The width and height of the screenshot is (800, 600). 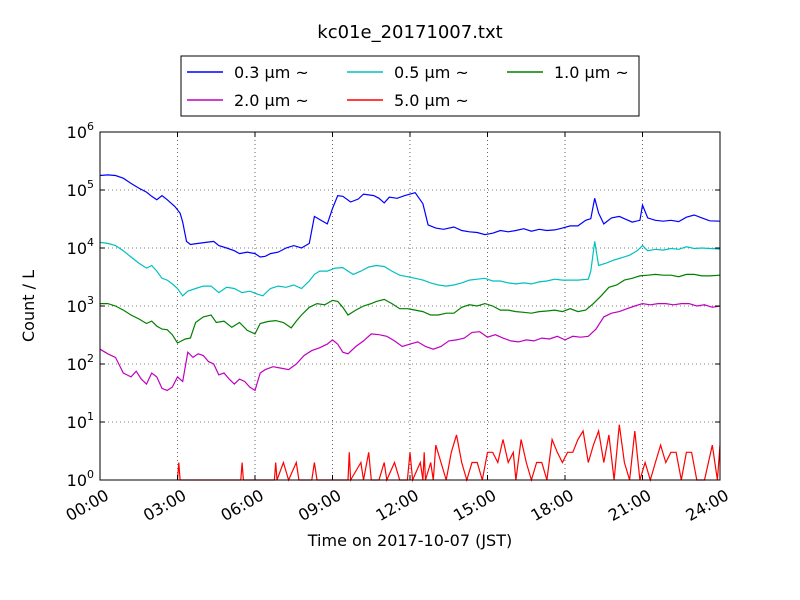 What do you see at coordinates (431, 100) in the screenshot?
I see `legend-label: 5.0 μm ~` at bounding box center [431, 100].